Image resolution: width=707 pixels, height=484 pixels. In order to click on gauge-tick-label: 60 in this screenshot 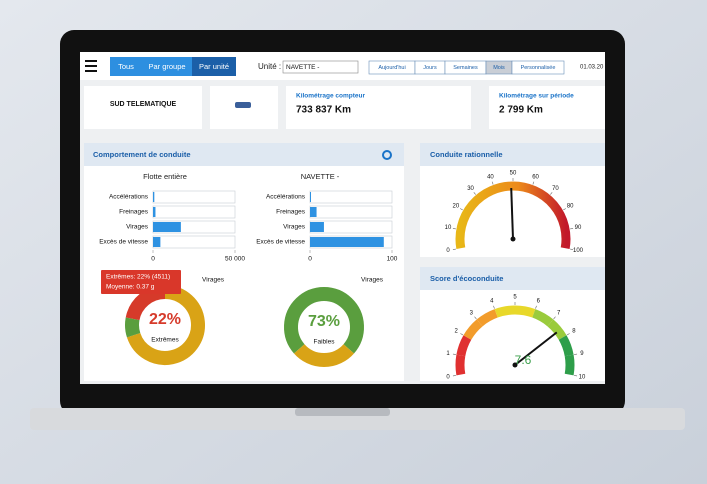, I will do `click(535, 178)`.